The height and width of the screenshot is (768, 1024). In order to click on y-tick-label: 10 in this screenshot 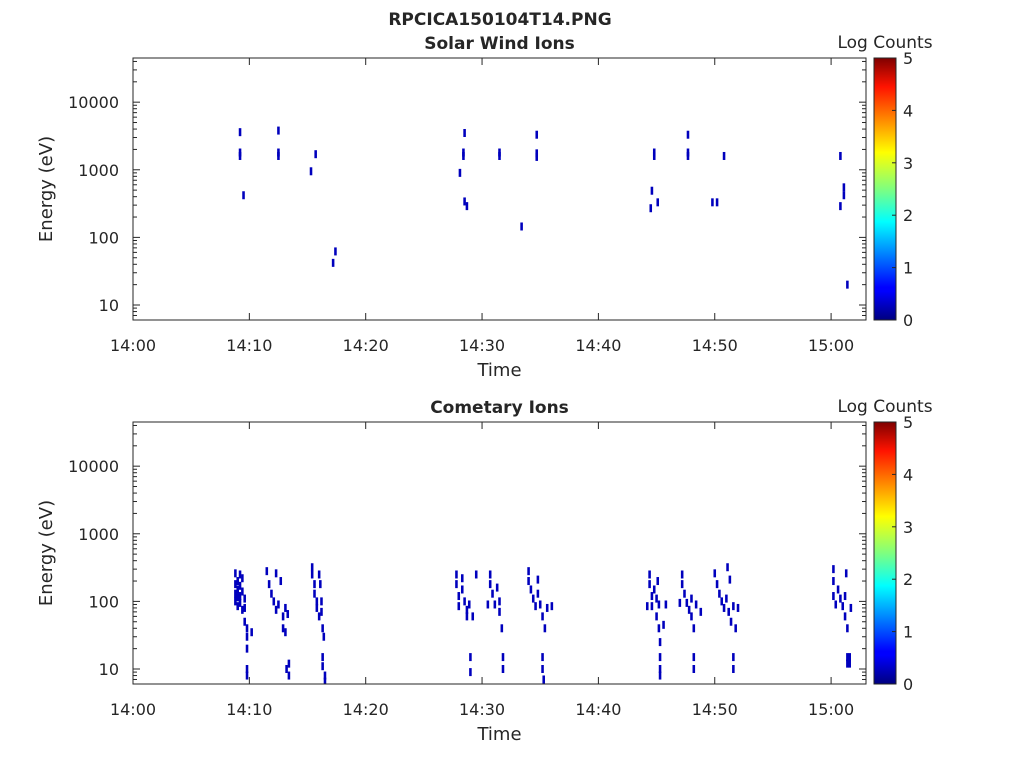, I will do `click(109, 669)`.